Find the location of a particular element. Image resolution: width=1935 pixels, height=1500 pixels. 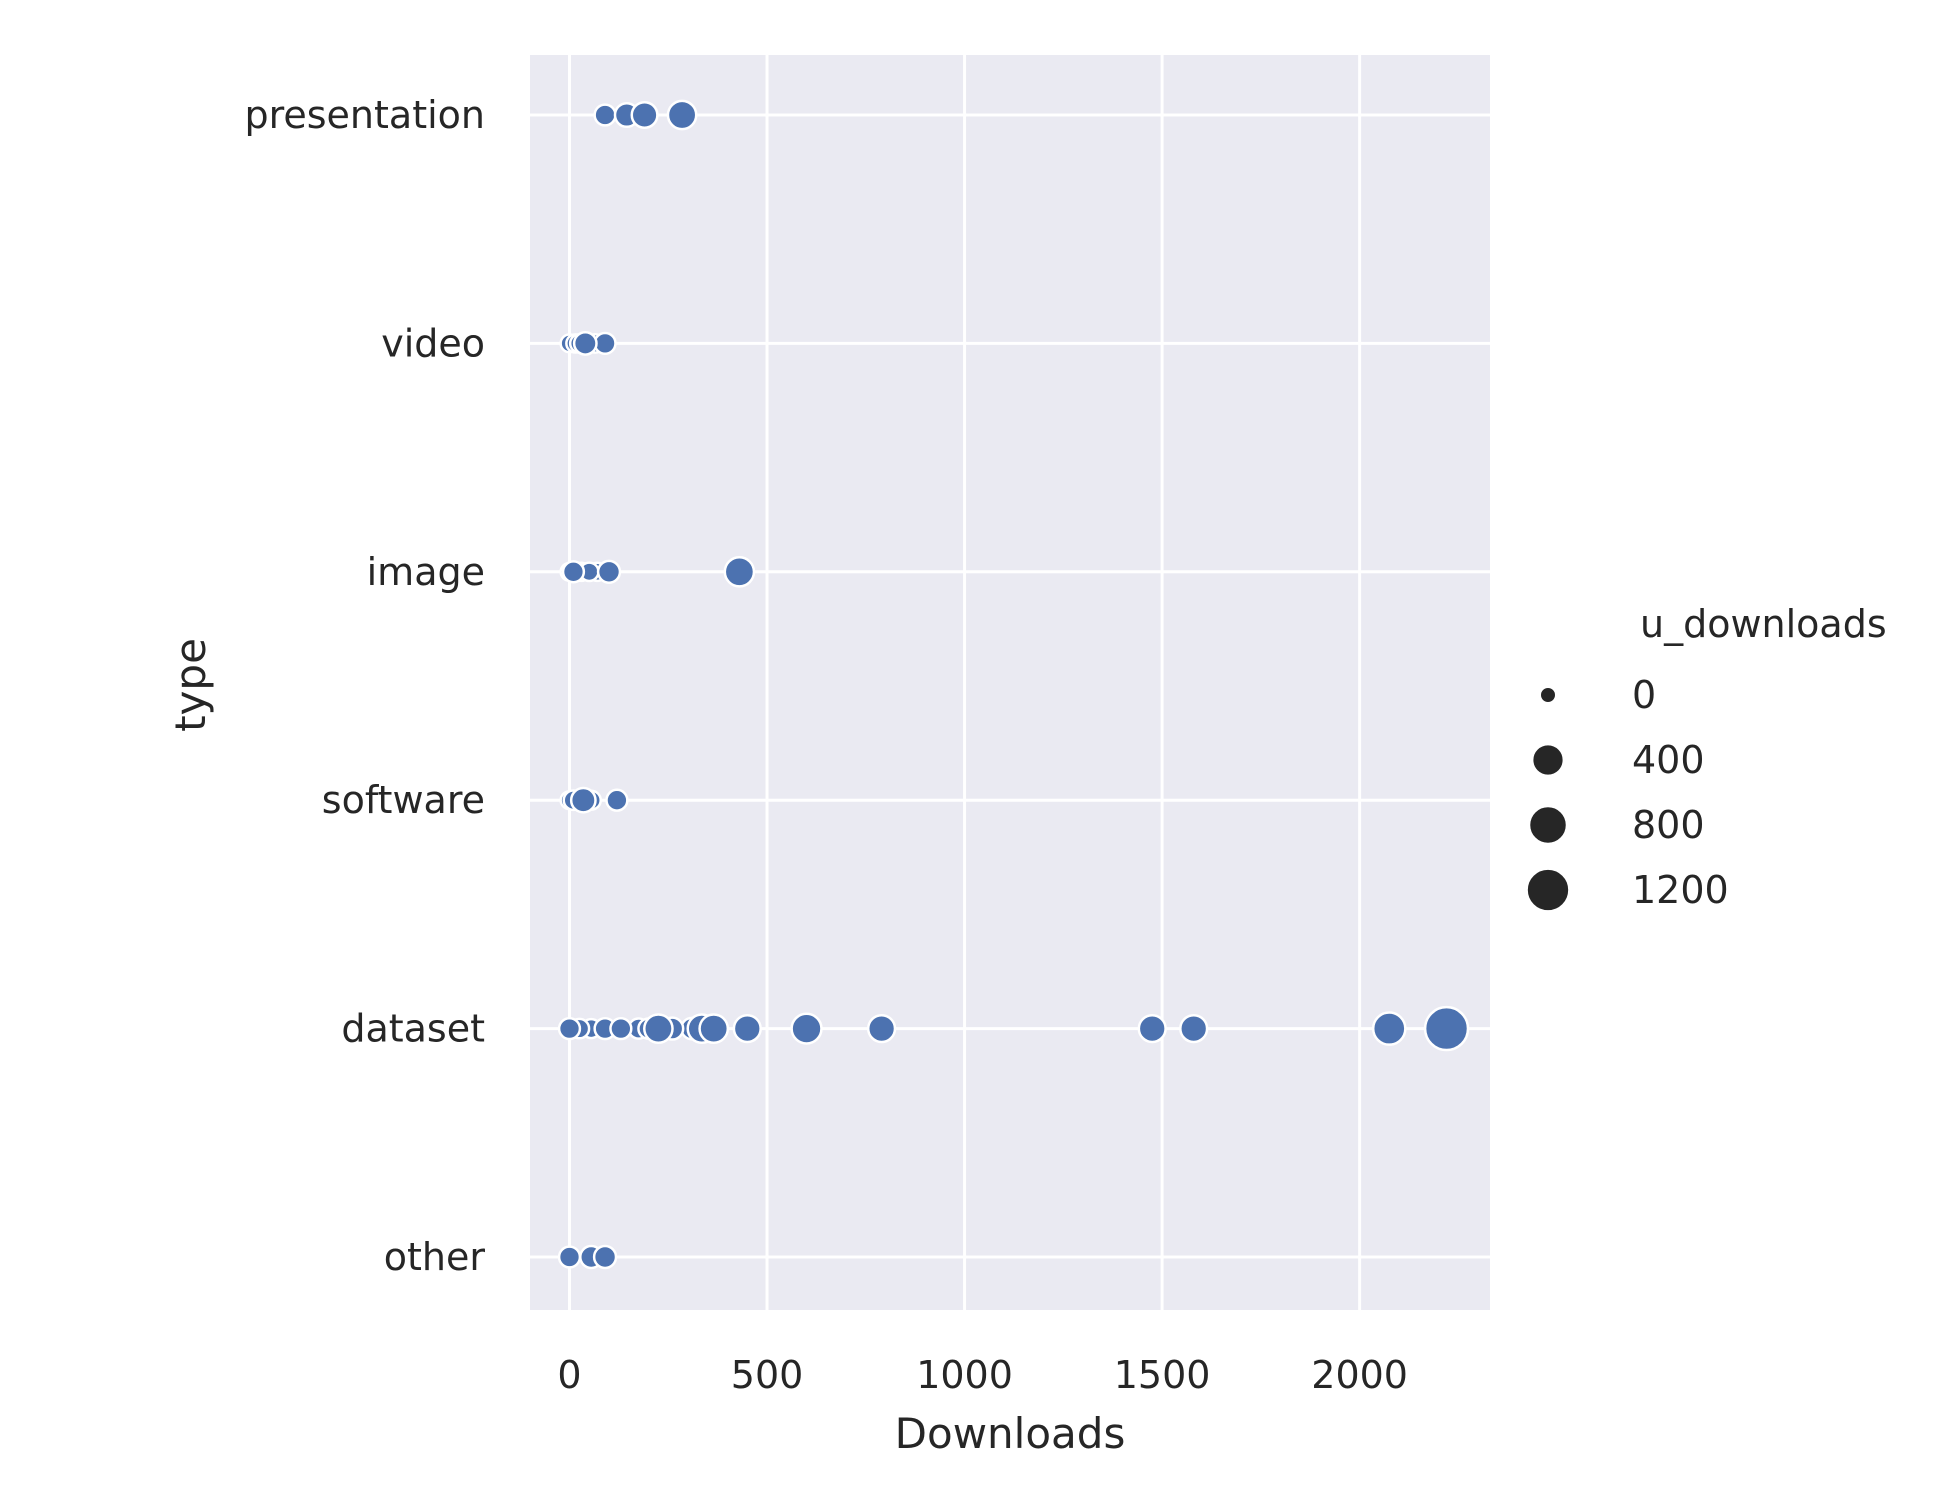

legend-title: u_downloads is located at coordinates (1763, 624).